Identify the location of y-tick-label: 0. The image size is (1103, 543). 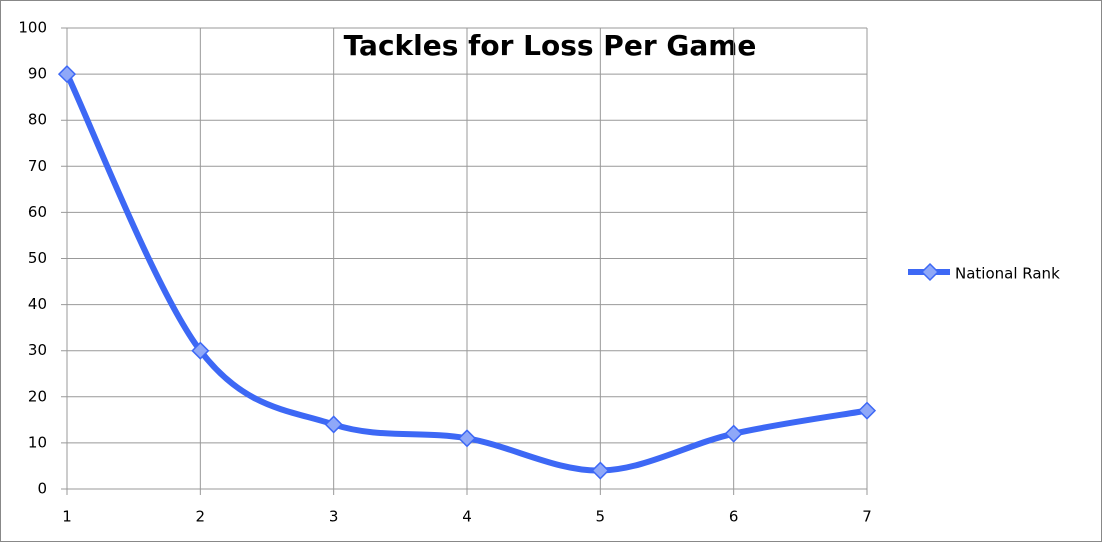
(42, 489).